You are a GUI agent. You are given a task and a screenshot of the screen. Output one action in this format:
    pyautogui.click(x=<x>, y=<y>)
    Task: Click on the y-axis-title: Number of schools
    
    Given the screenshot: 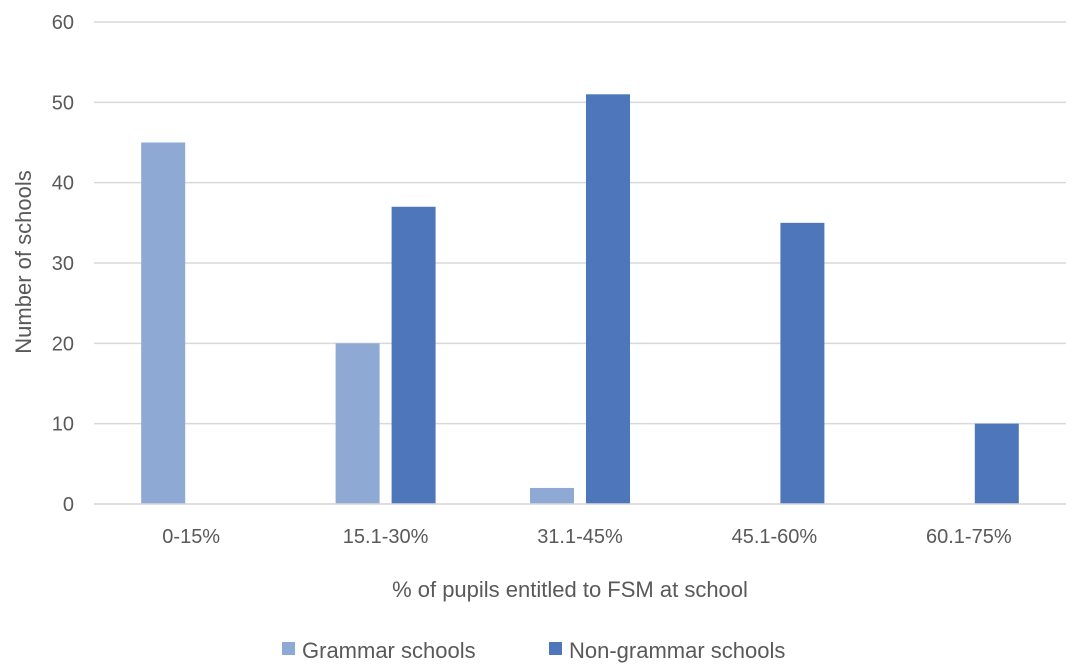 What is the action you would take?
    pyautogui.click(x=23, y=261)
    